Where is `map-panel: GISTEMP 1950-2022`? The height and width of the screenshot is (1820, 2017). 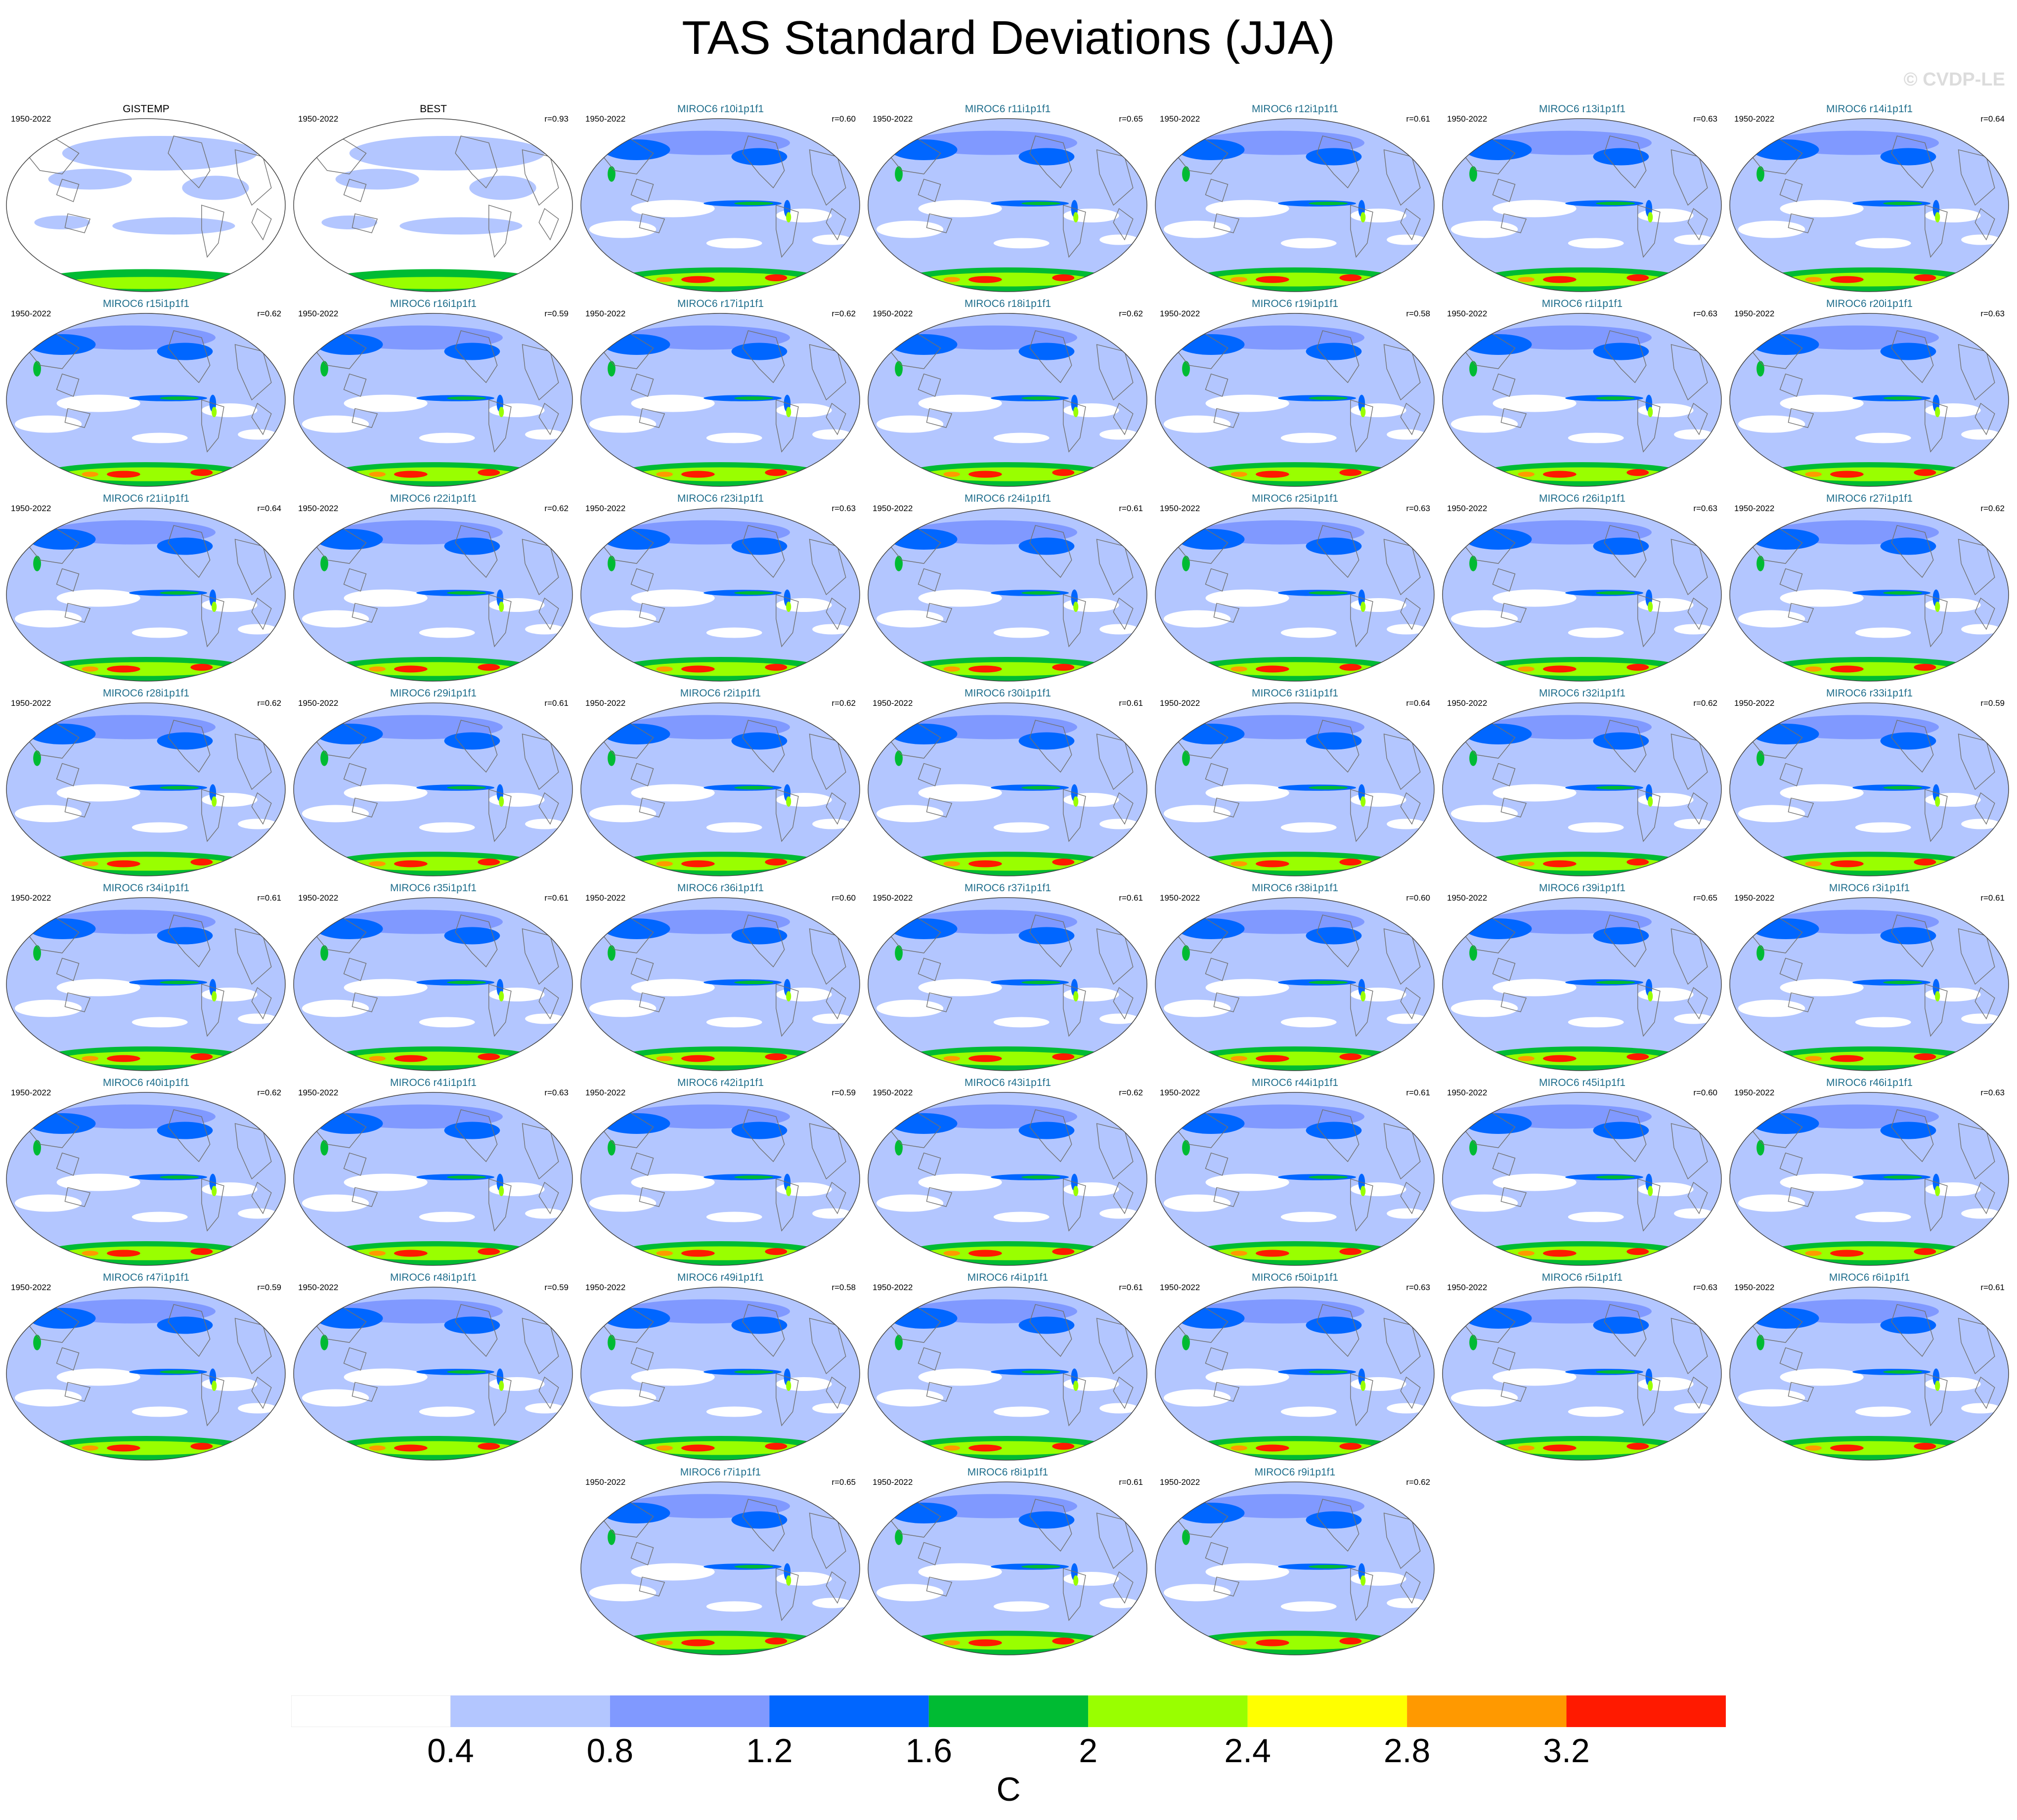
map-panel: GISTEMP 1950-2022 is located at coordinates (146, 199).